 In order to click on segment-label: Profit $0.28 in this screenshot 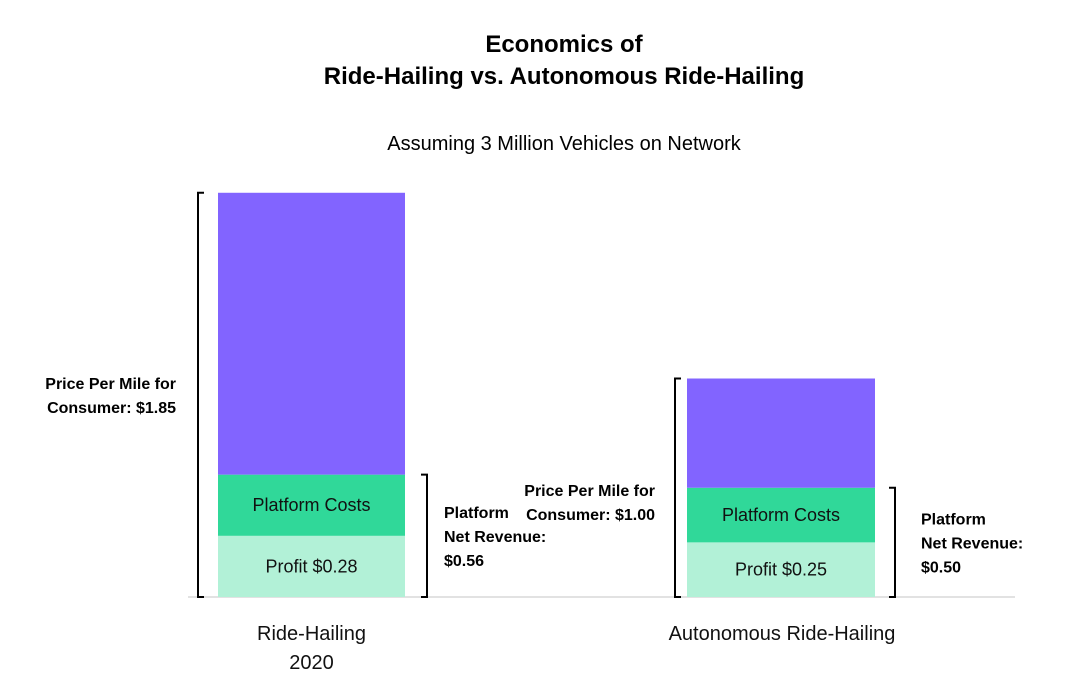, I will do `click(311, 566)`.